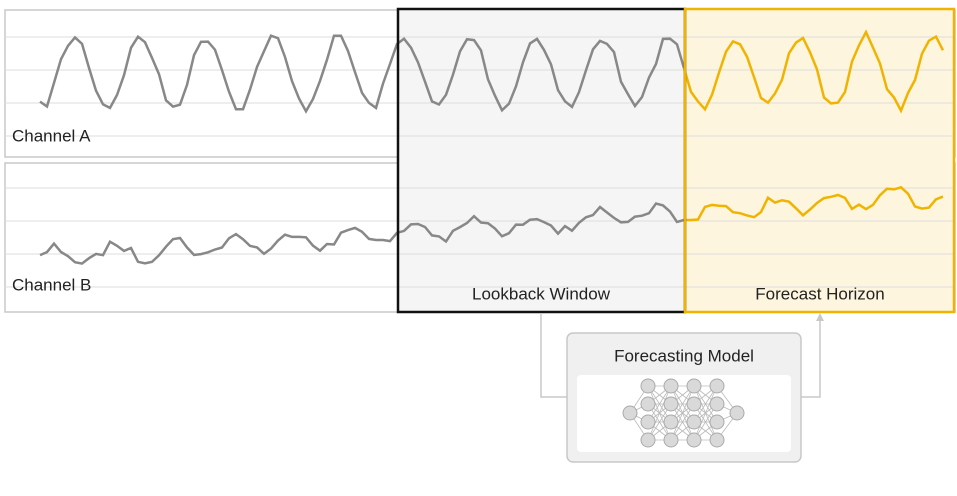 The width and height of the screenshot is (957, 496). Describe the element at coordinates (51, 284) in the screenshot. I see `channel-label: Channel B` at that location.